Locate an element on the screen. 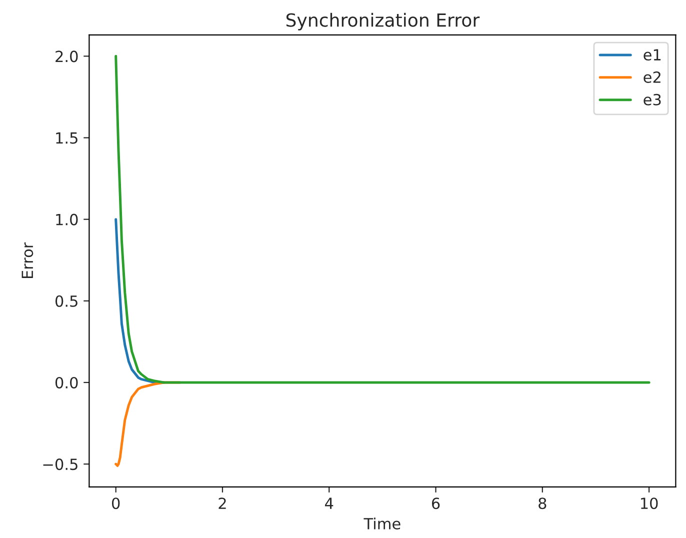  x-tick-label: 10 is located at coordinates (649, 504).